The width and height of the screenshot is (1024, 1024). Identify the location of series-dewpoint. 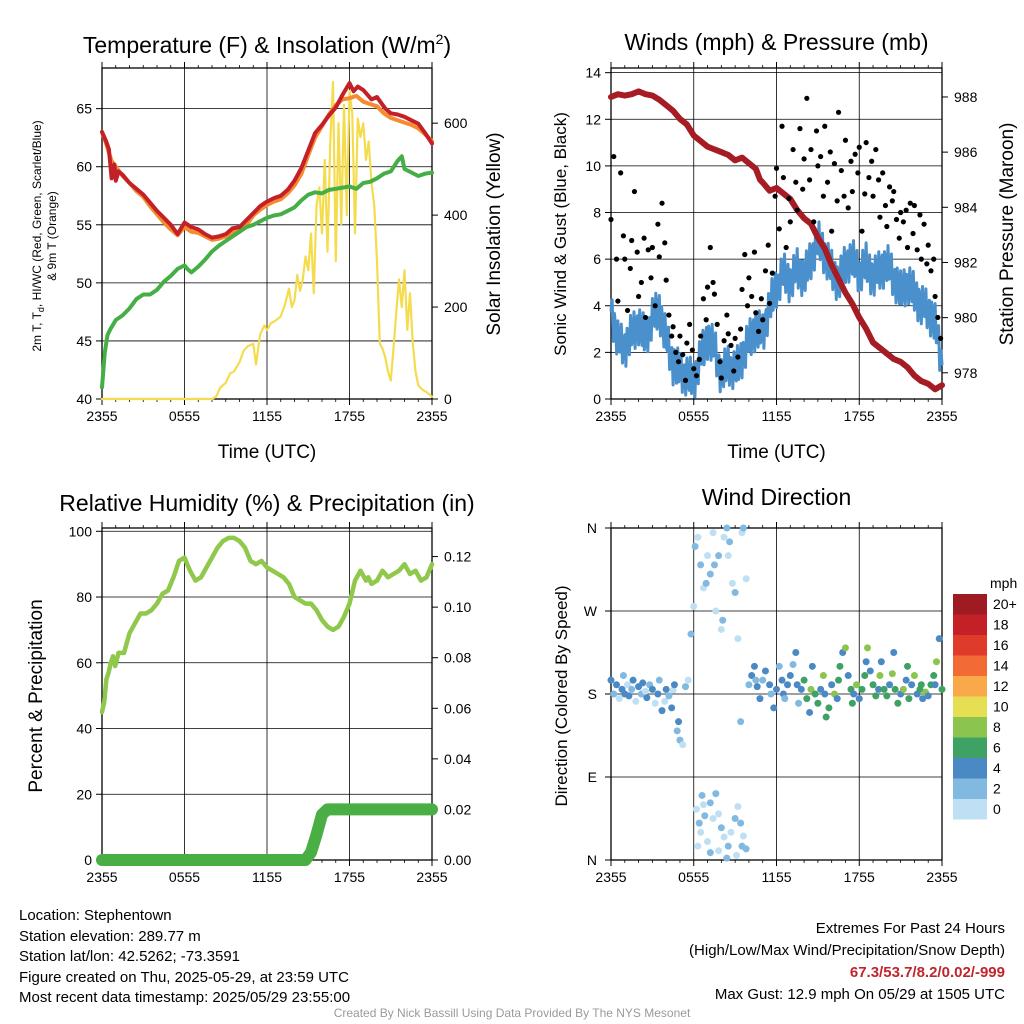
(267, 272).